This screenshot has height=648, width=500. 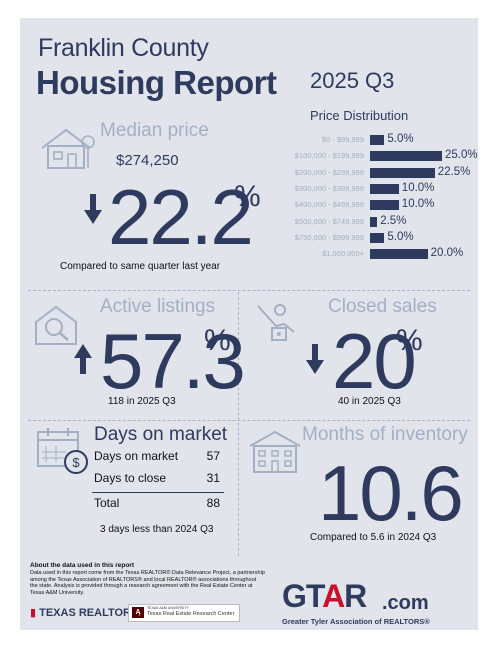 What do you see at coordinates (136, 456) in the screenshot?
I see `dom-row-label: Days on market` at bounding box center [136, 456].